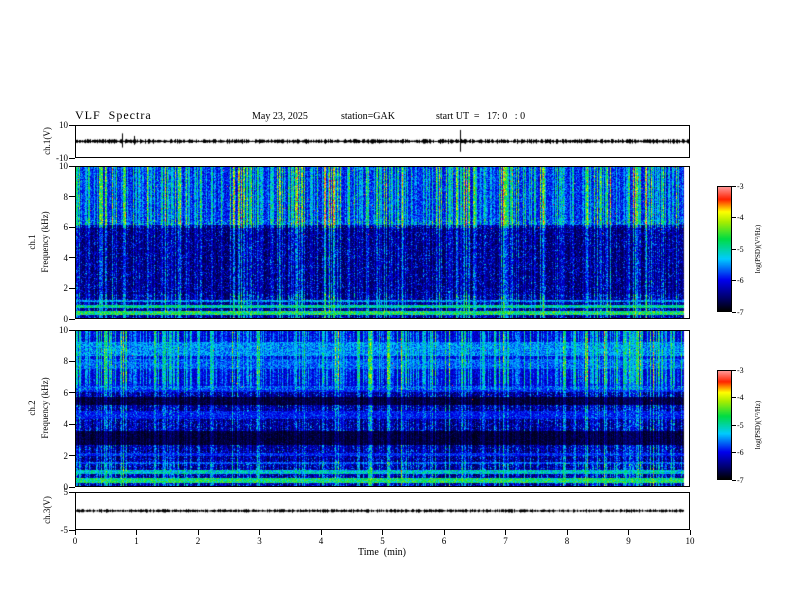  What do you see at coordinates (47, 141) in the screenshot?
I see `ch1-voltage-axis-label: ch.1(V)` at bounding box center [47, 141].